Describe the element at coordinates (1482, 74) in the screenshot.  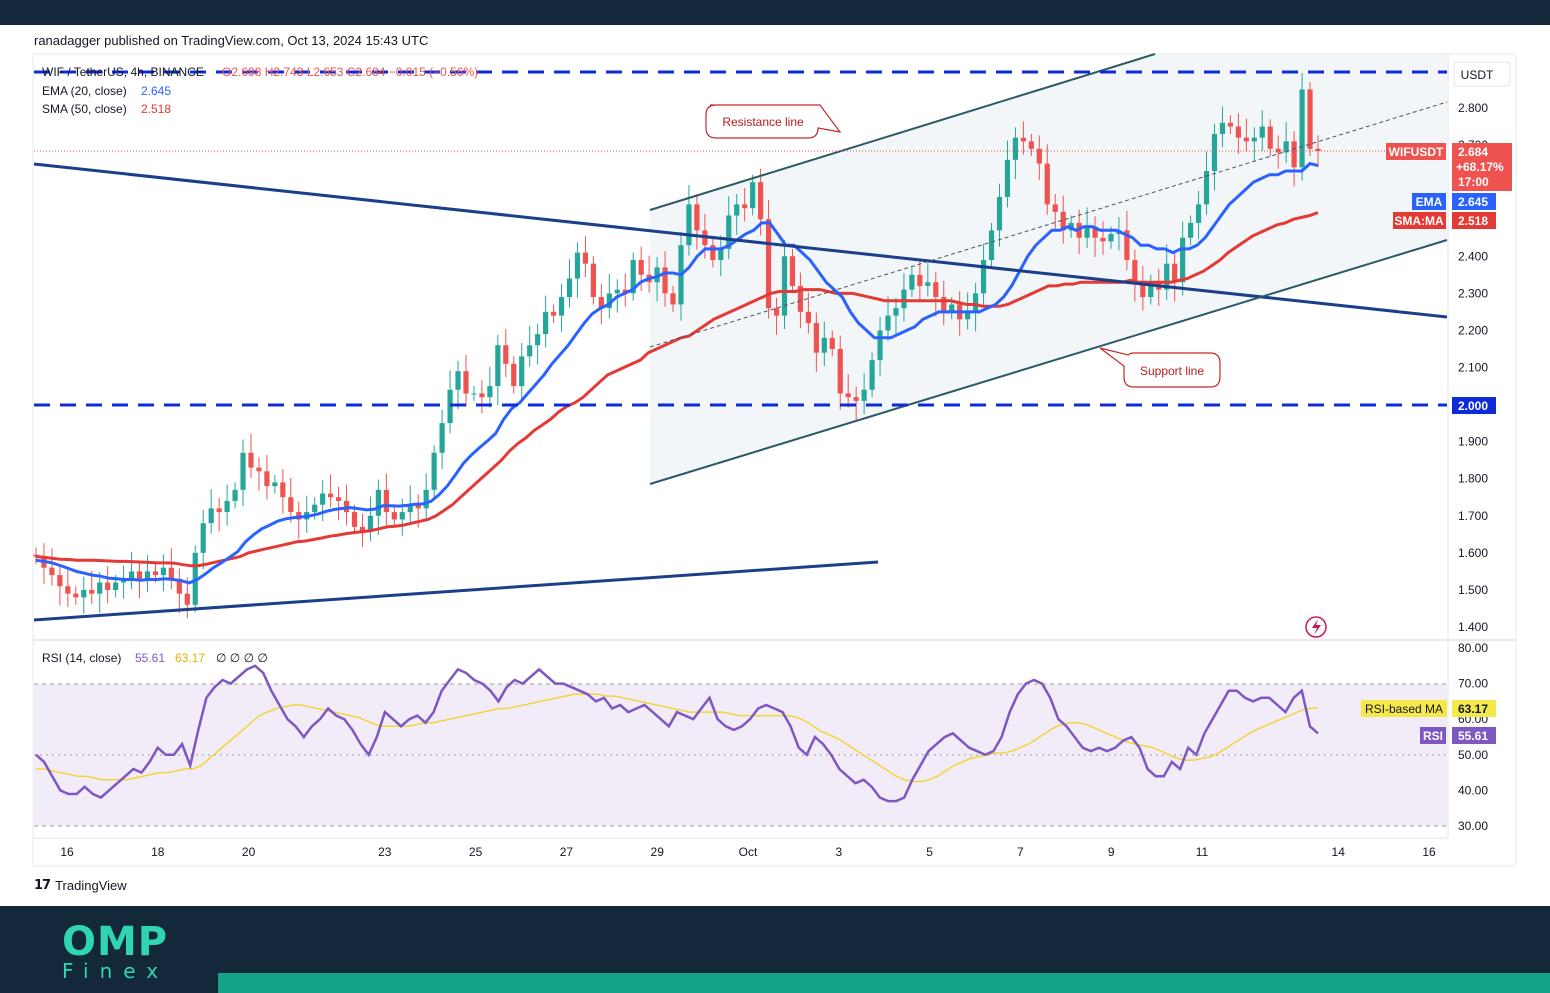
I see `currency-box` at that location.